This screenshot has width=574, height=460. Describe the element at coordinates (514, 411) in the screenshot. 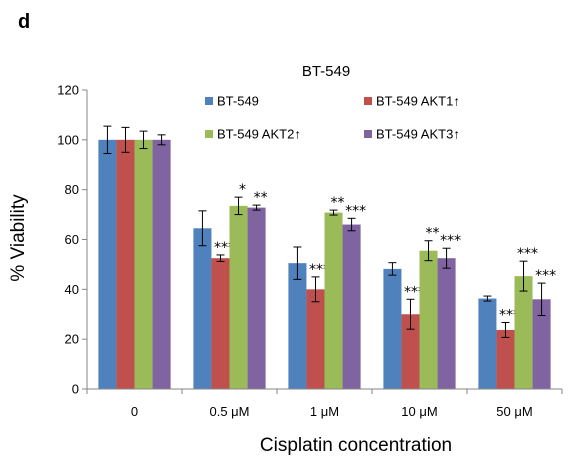

I see `x-tick-label: 50 μM` at that location.